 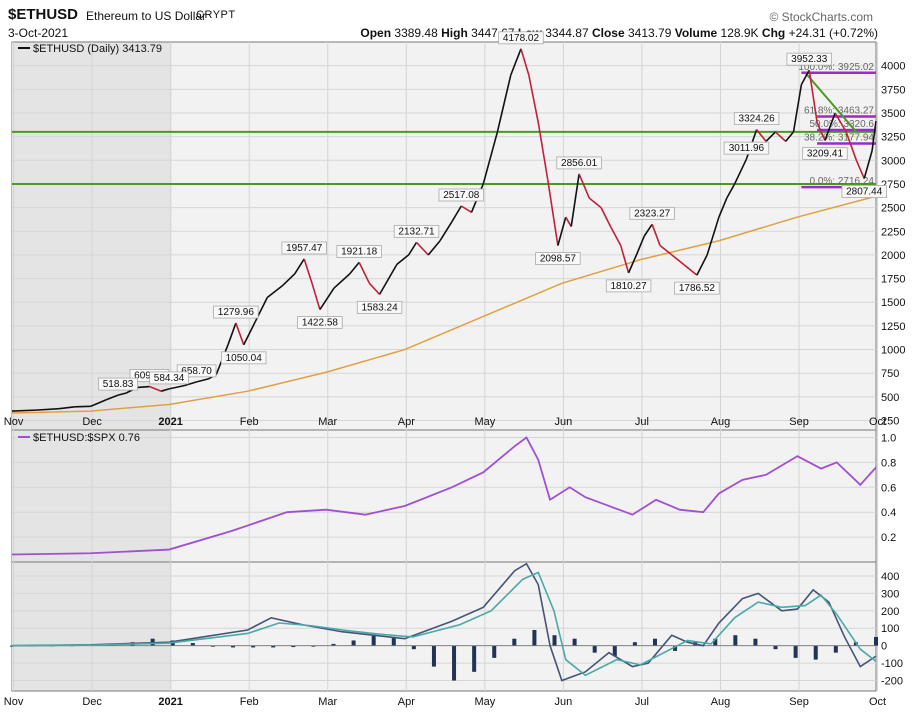 I want to click on y-tick-label: 1000, so click(x=893, y=351).